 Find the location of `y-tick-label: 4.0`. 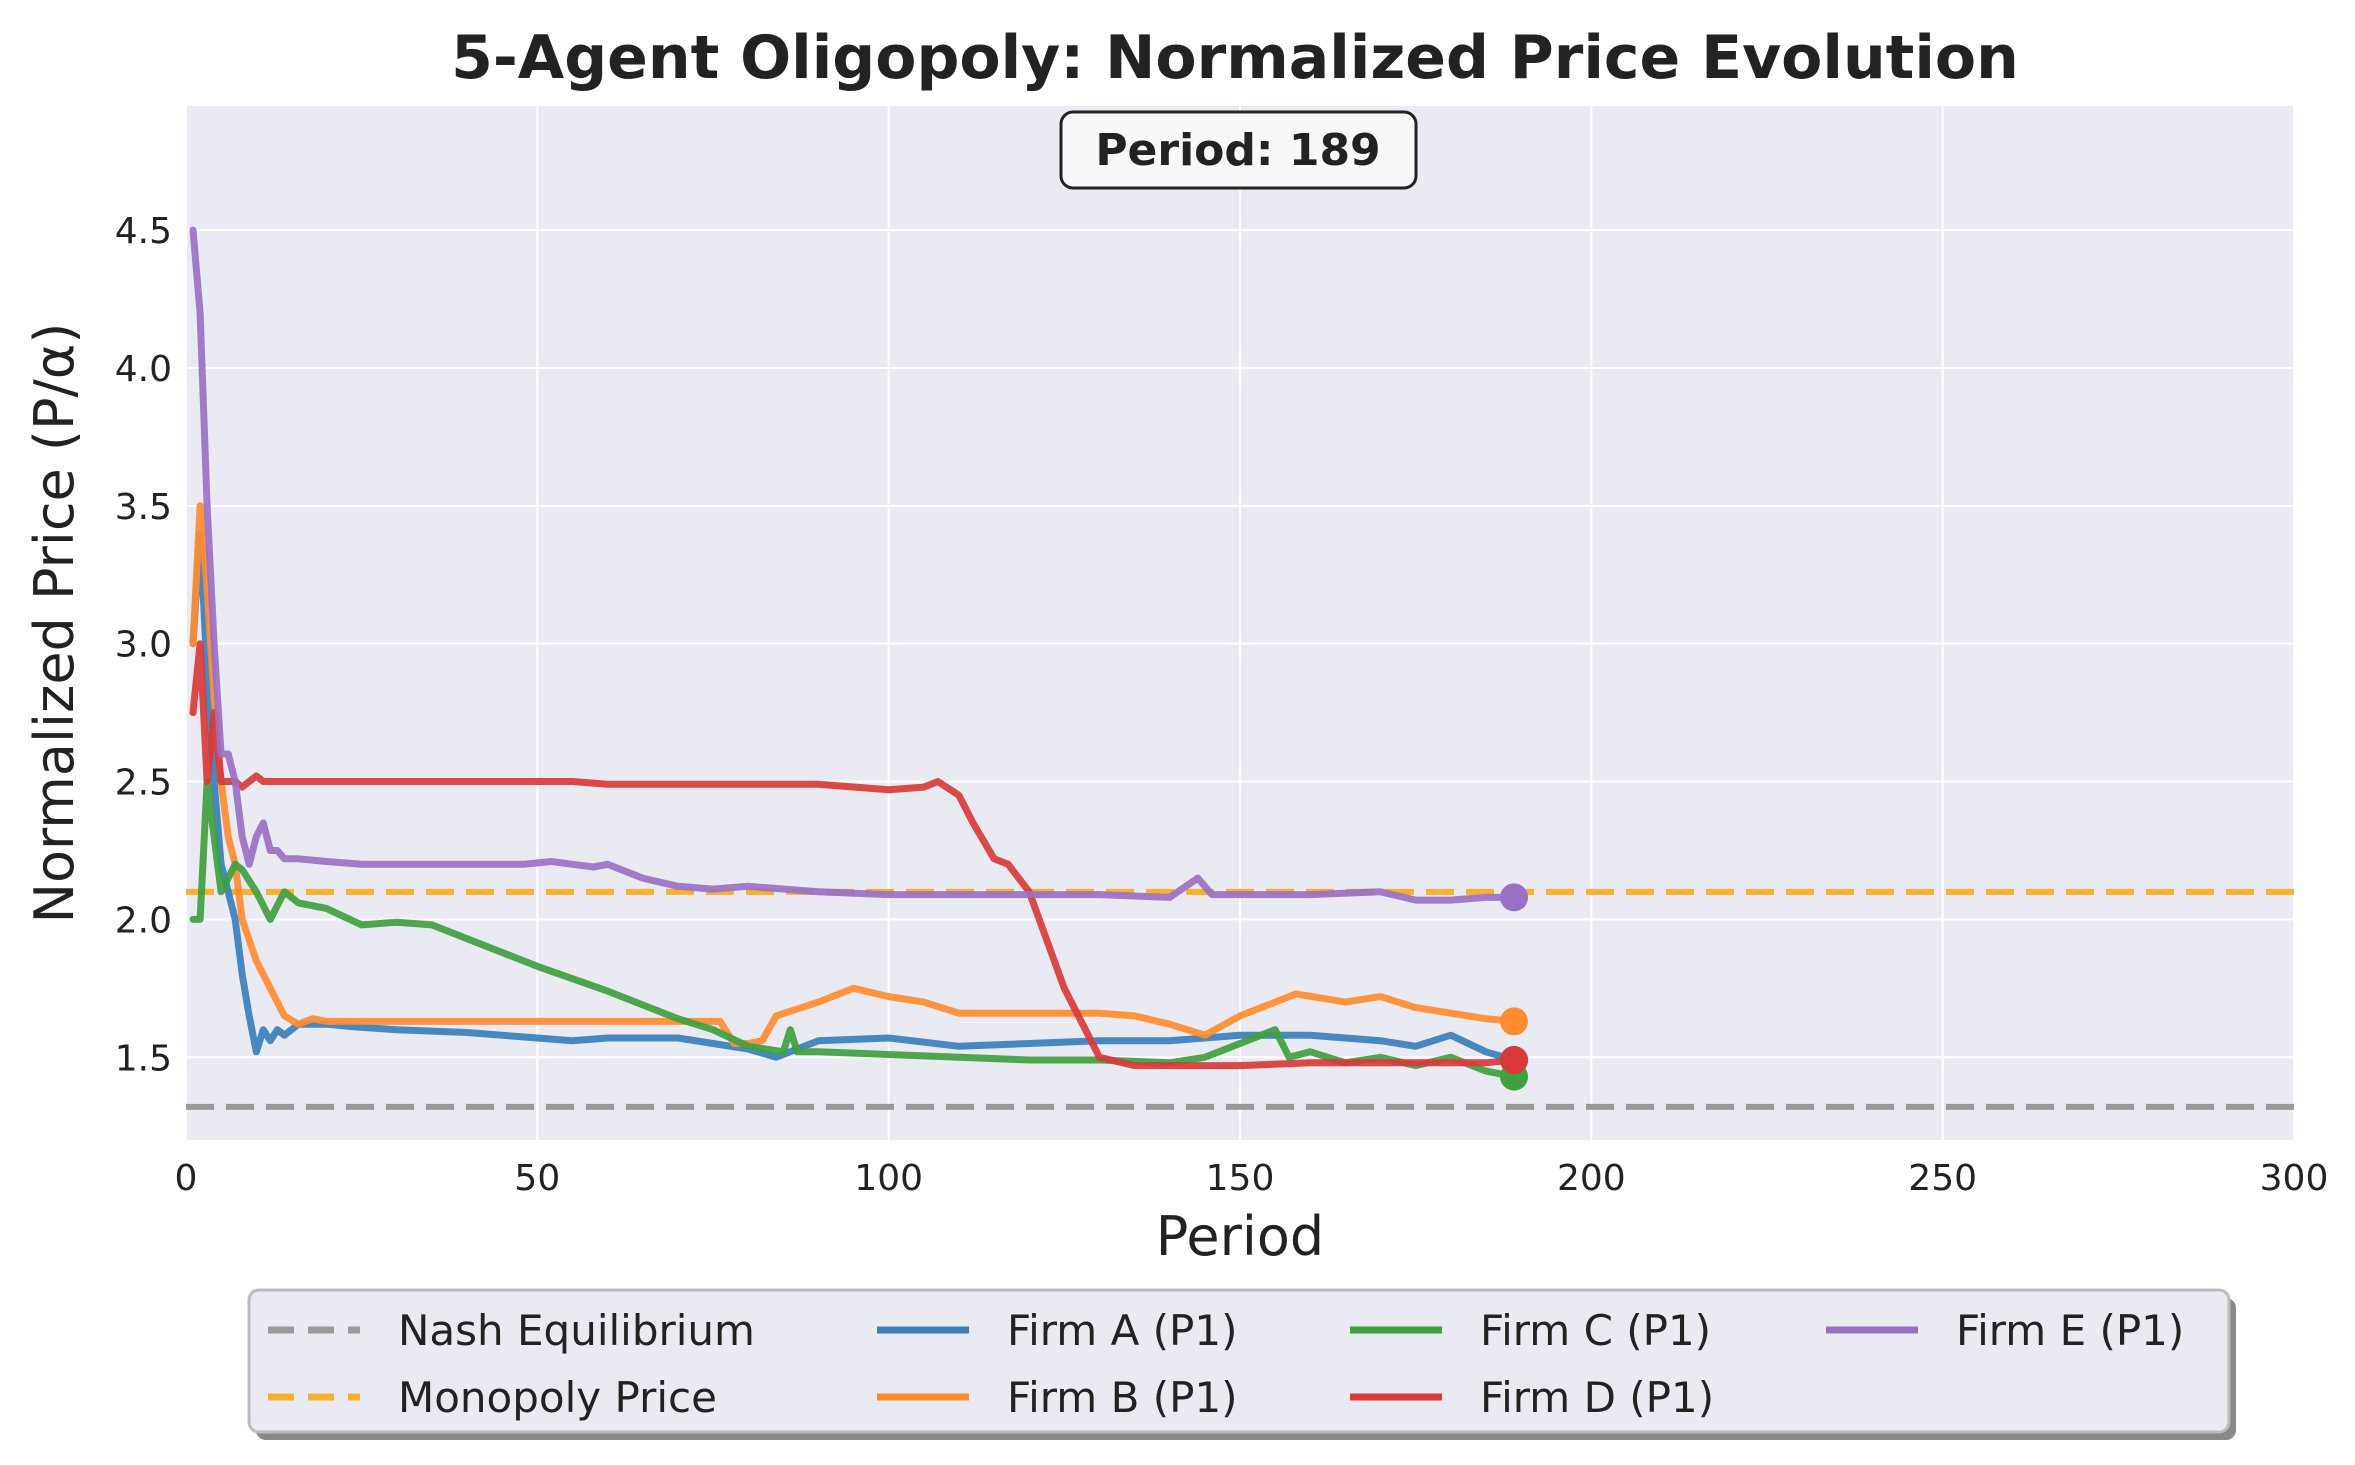

y-tick-label: 4.0 is located at coordinates (143, 369).